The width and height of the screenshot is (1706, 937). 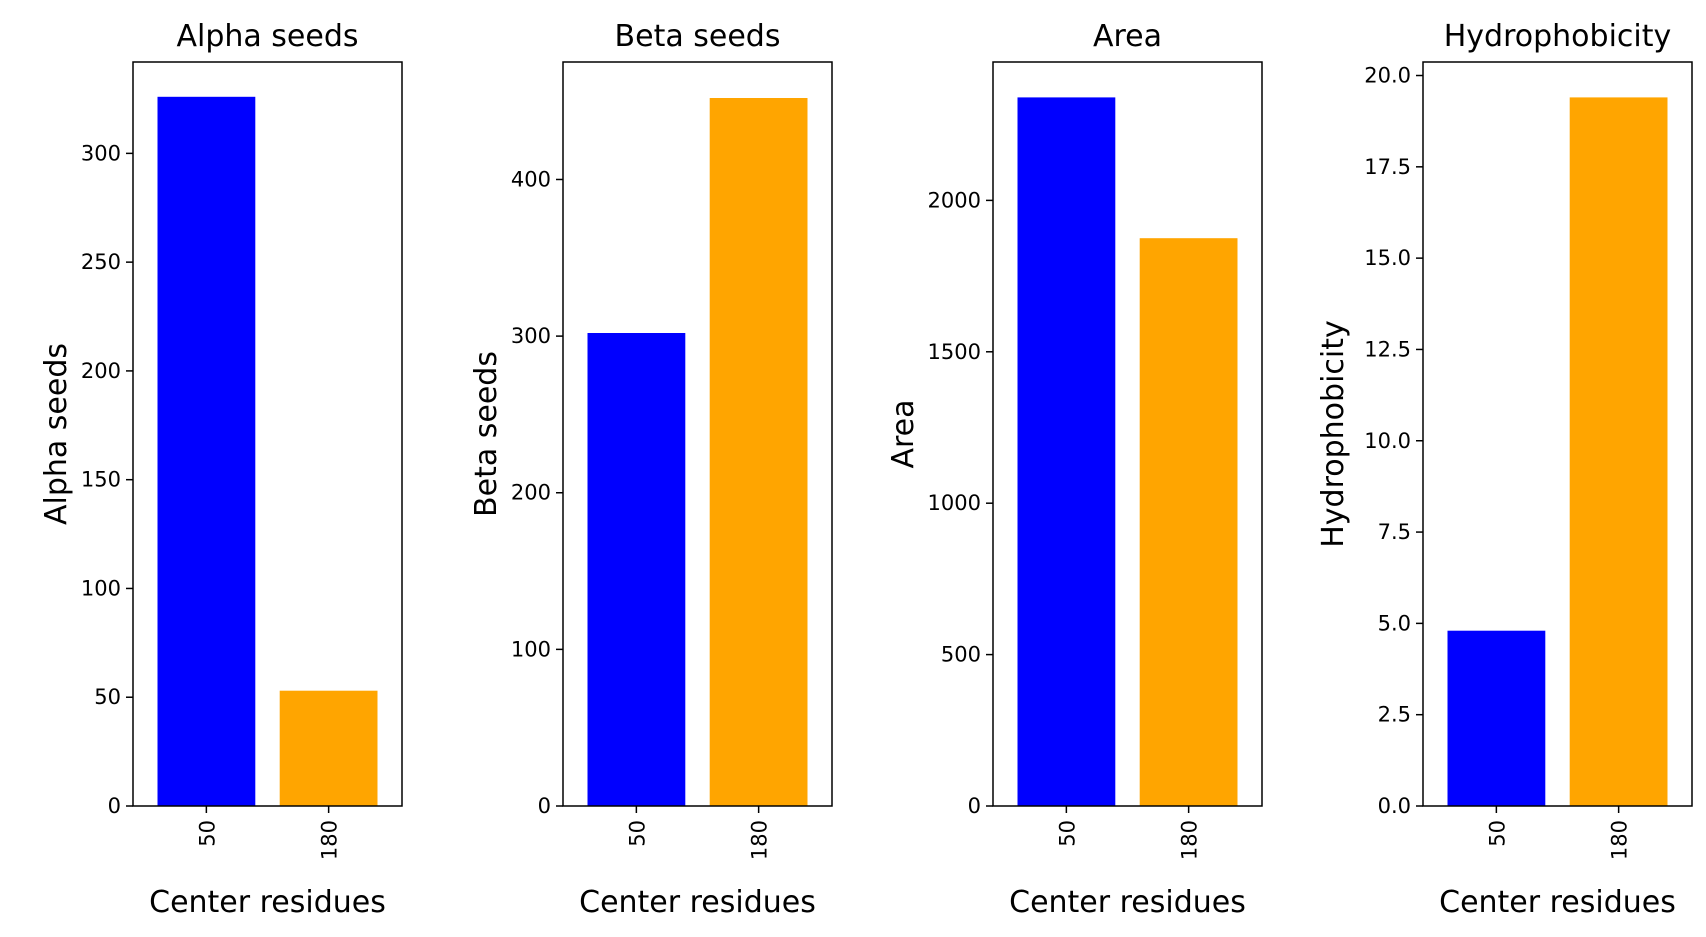 I want to click on y-tick-label: 17.5, so click(x=1387, y=167).